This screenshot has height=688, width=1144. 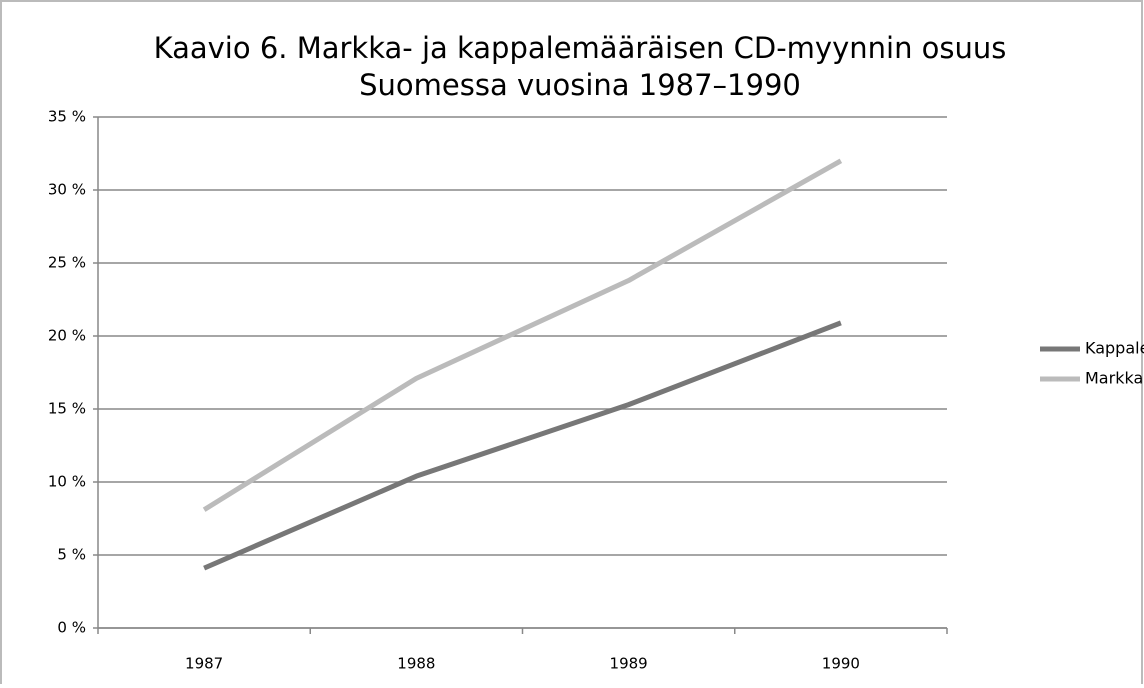 What do you see at coordinates (67, 117) in the screenshot?
I see `y-tick-label: 35 %` at bounding box center [67, 117].